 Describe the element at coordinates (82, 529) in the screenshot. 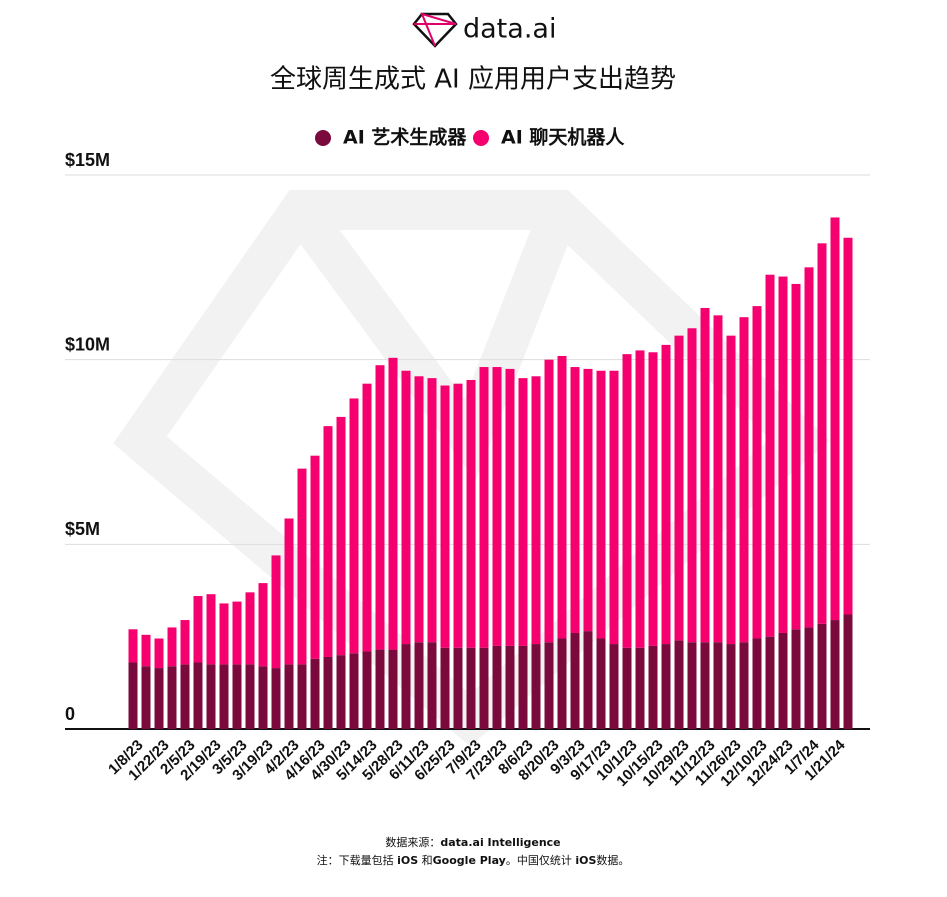

I see `y-tick-label: $5M` at that location.